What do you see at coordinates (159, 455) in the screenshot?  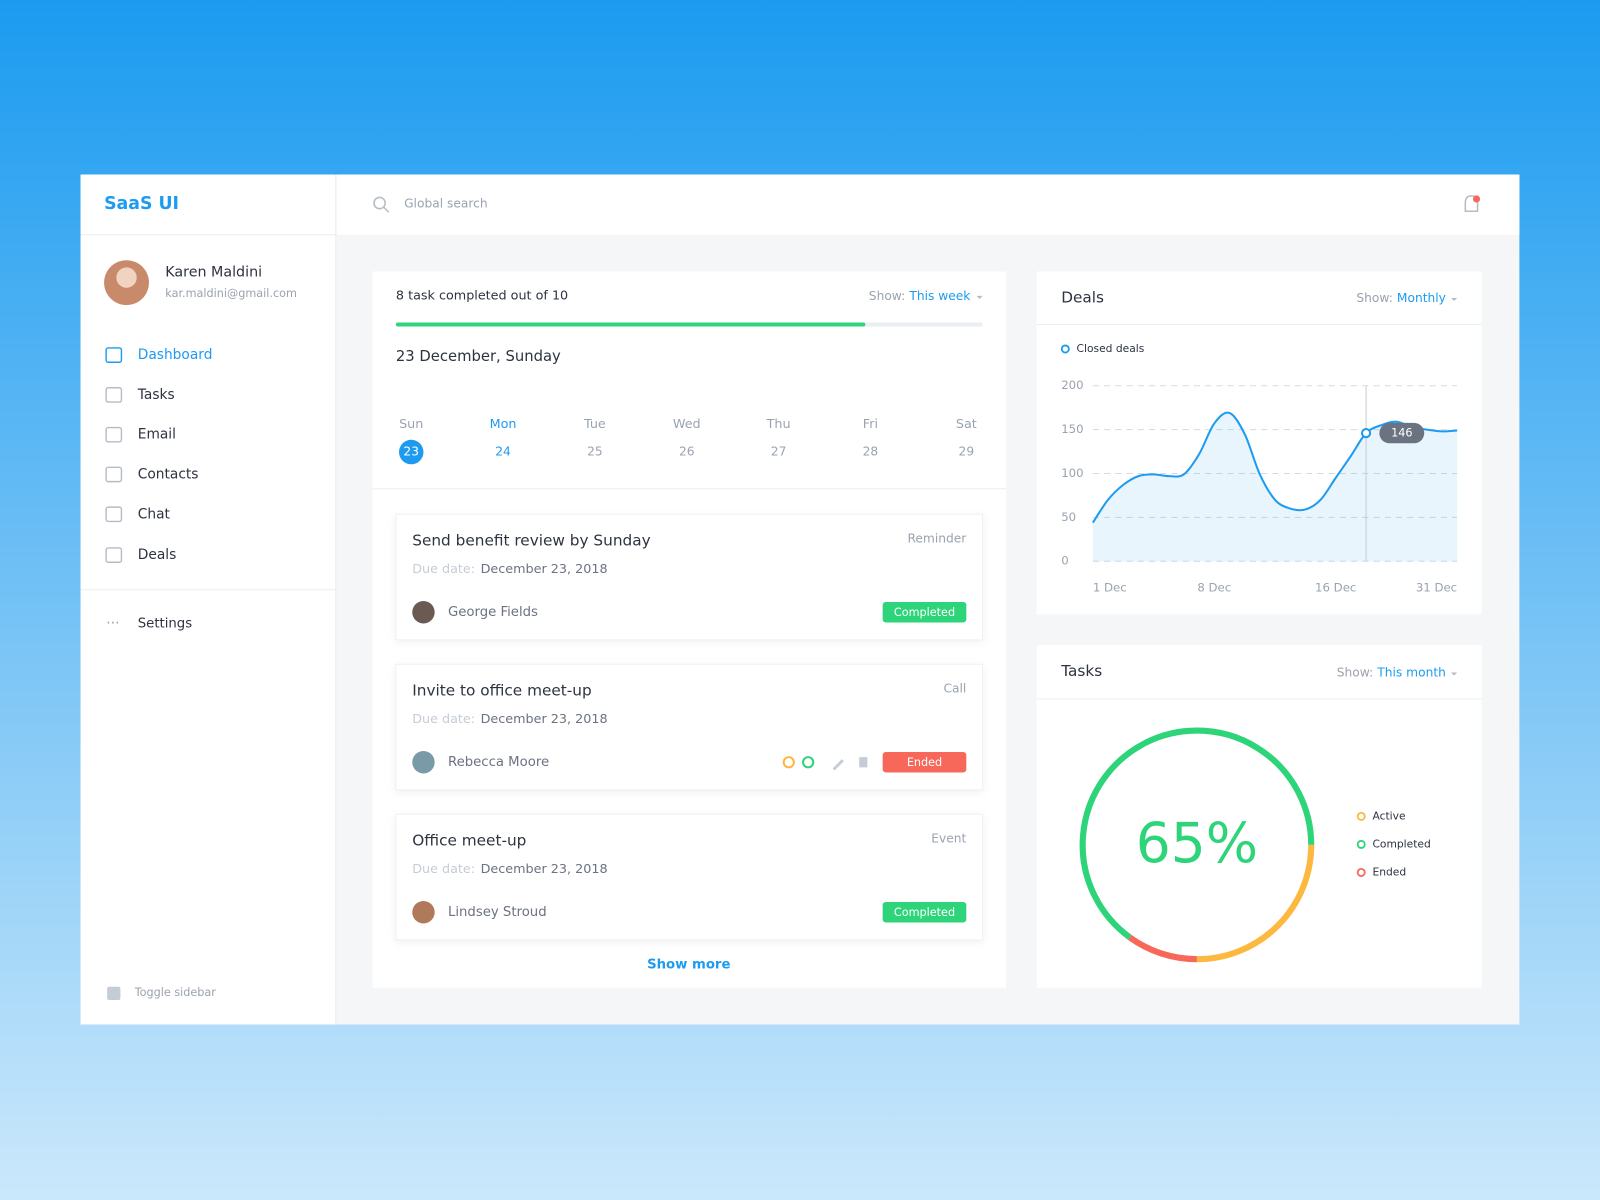 I see `nav: Dashboard Tasks Email Contacts Chat Deals` at bounding box center [159, 455].